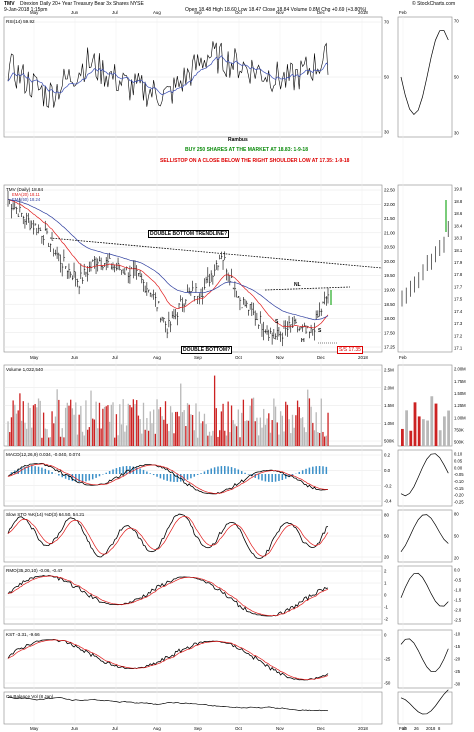  What do you see at coordinates (24, 369) in the screenshot?
I see `panel-label-volume: Volume 1,022,540` at bounding box center [24, 369].